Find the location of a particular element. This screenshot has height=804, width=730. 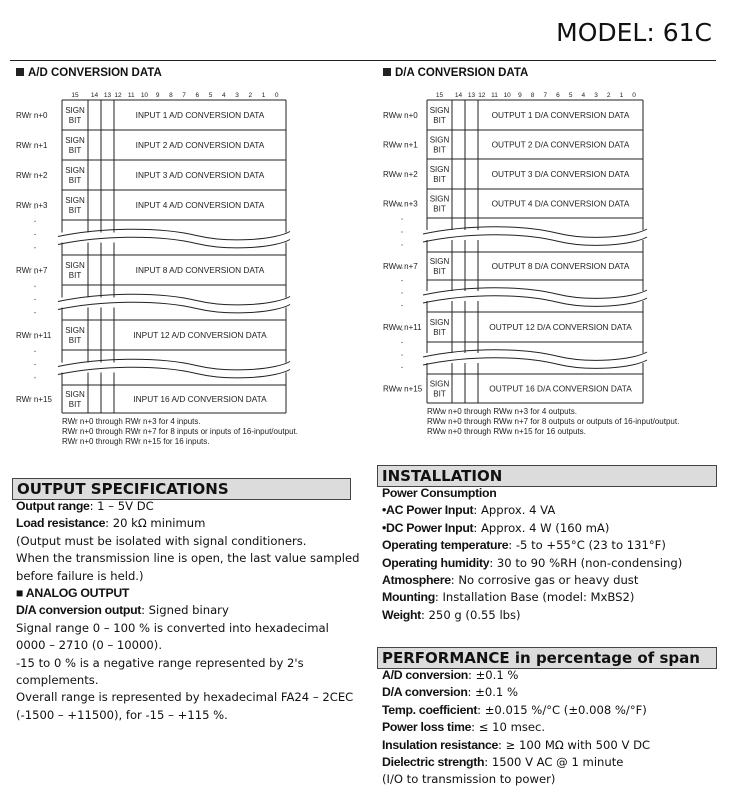

bit-number: 11 is located at coordinates (494, 95).